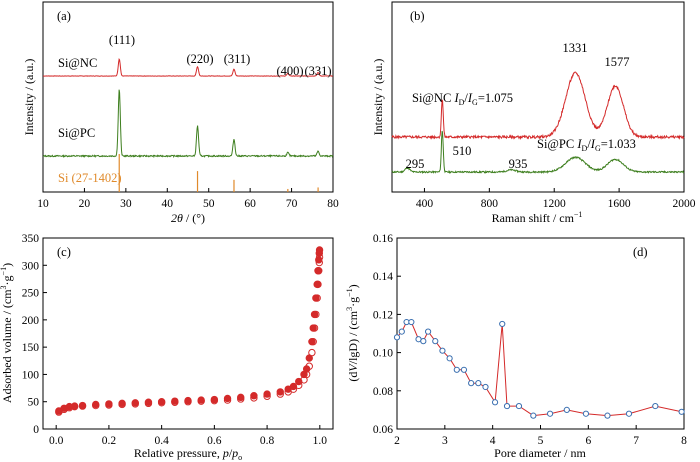 The width and height of the screenshot is (700, 462). Describe the element at coordinates (188, 124) in the screenshot. I see `xrd-line-si-pc` at that location.